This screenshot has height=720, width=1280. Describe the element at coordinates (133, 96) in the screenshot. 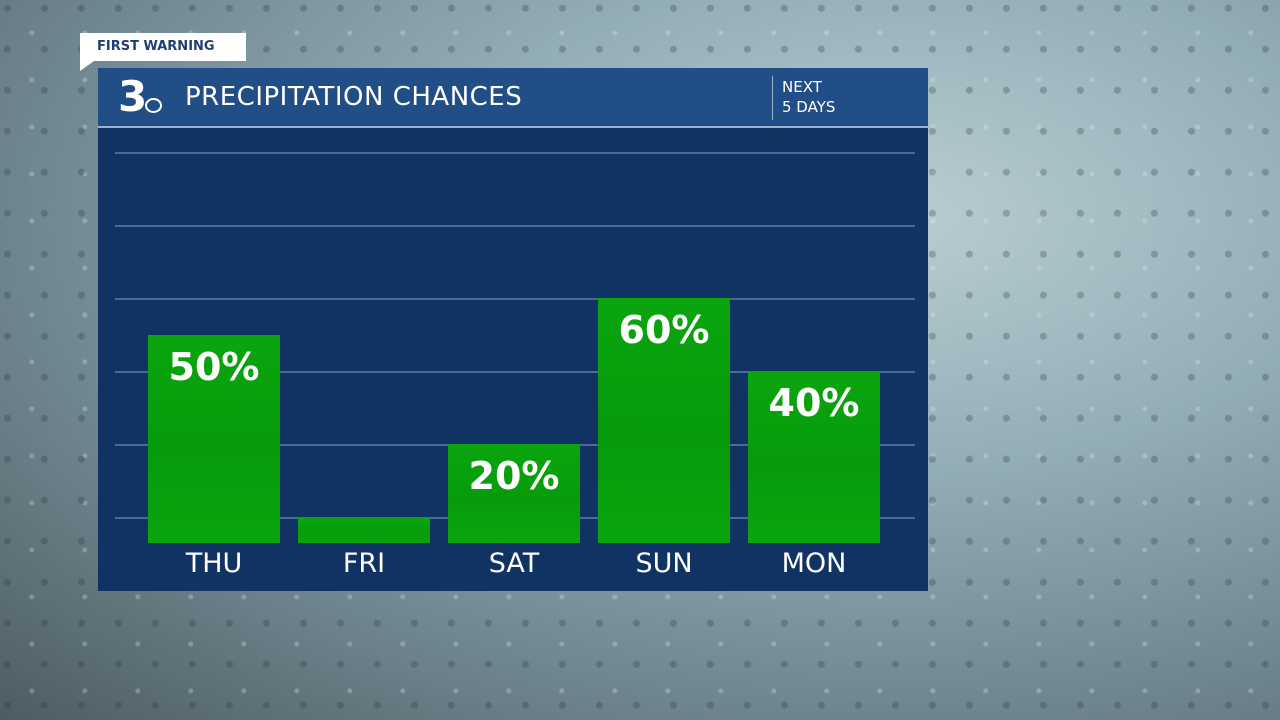

I see `station-logo: 3` at that location.